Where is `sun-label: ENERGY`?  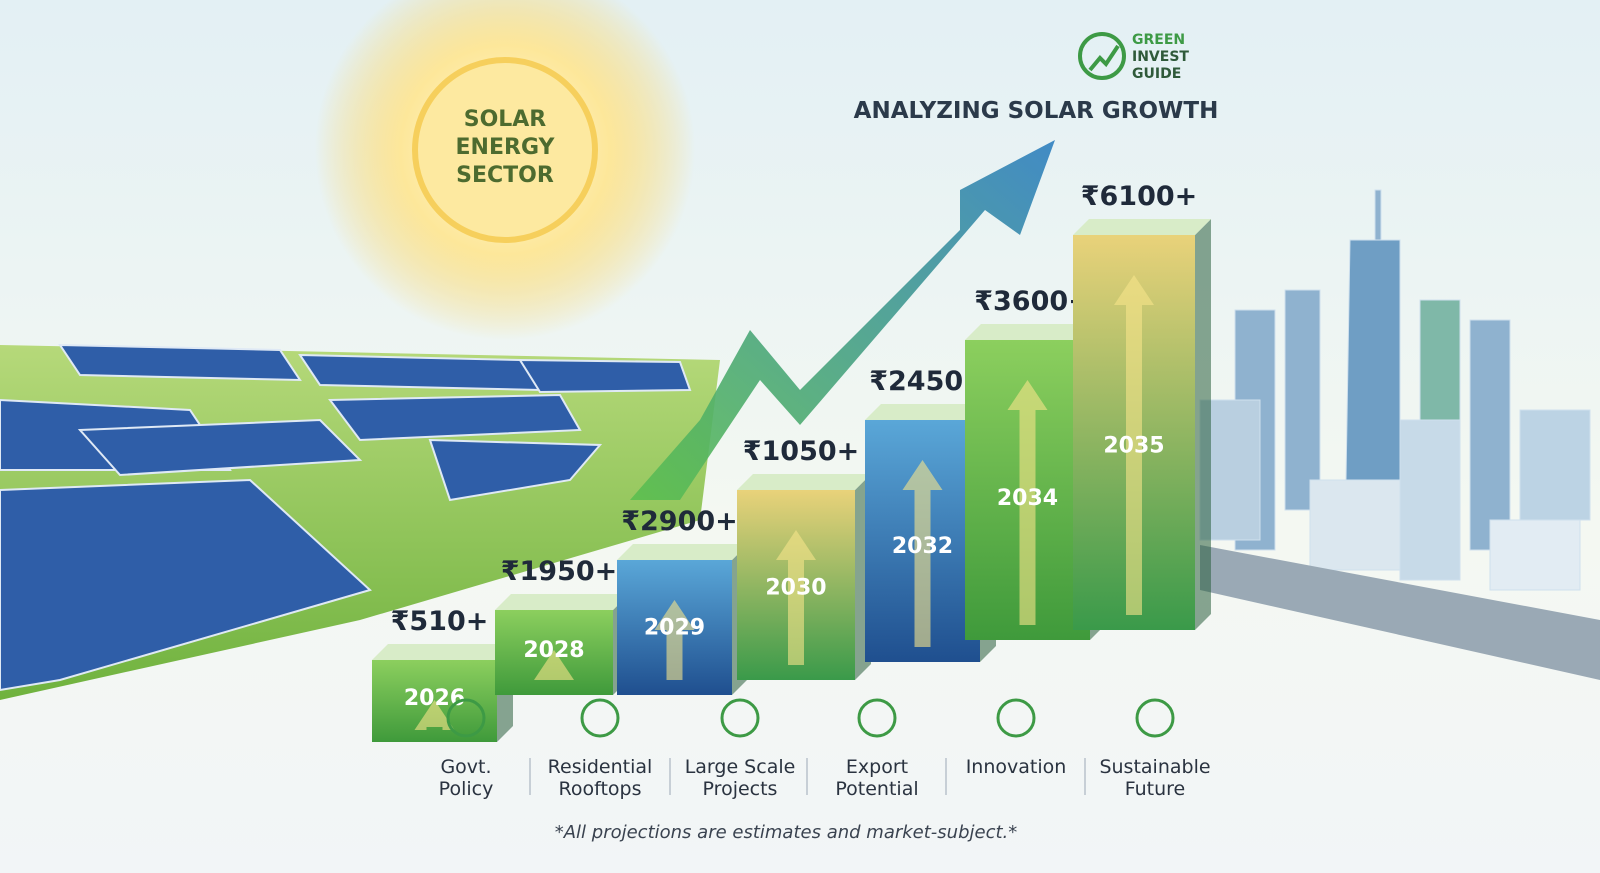
sun-label: ENERGY is located at coordinates (506, 147).